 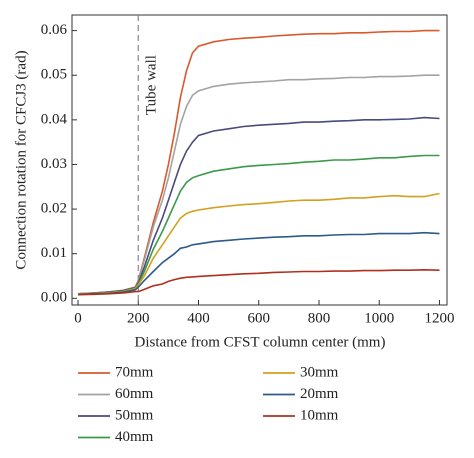 I want to click on x-tick-label: 1000, so click(x=379, y=318).